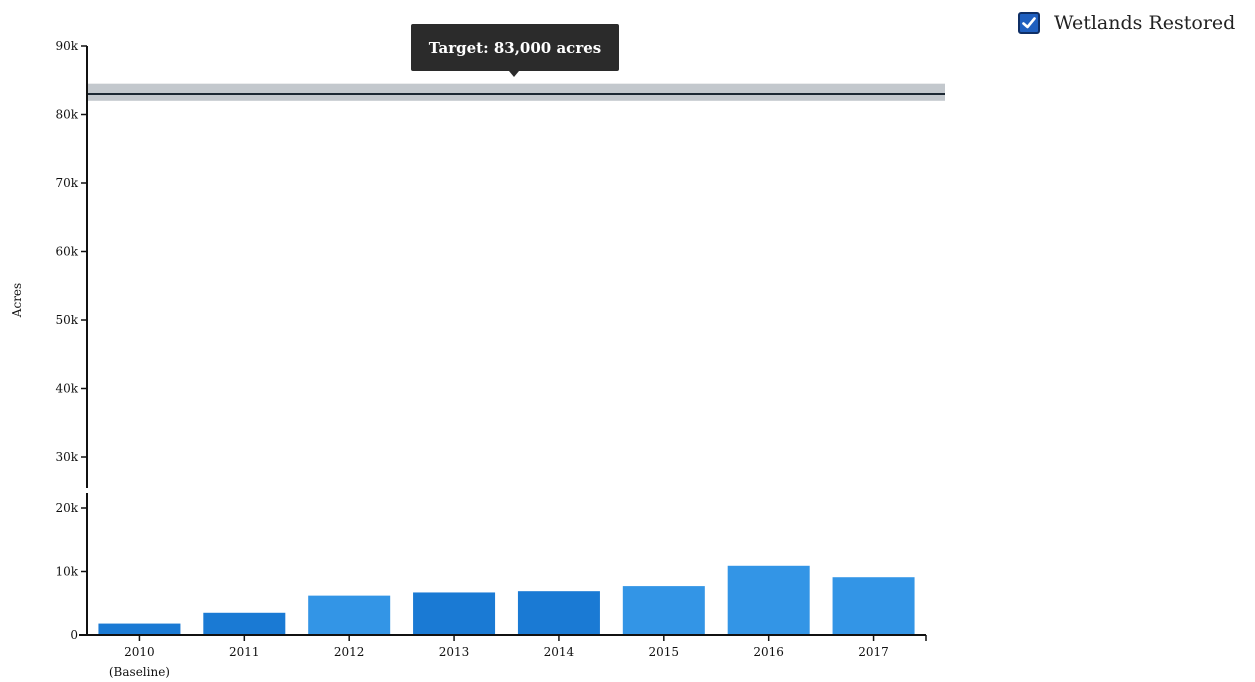  What do you see at coordinates (74, 635) in the screenshot?
I see `y-tick-label: 0` at bounding box center [74, 635].